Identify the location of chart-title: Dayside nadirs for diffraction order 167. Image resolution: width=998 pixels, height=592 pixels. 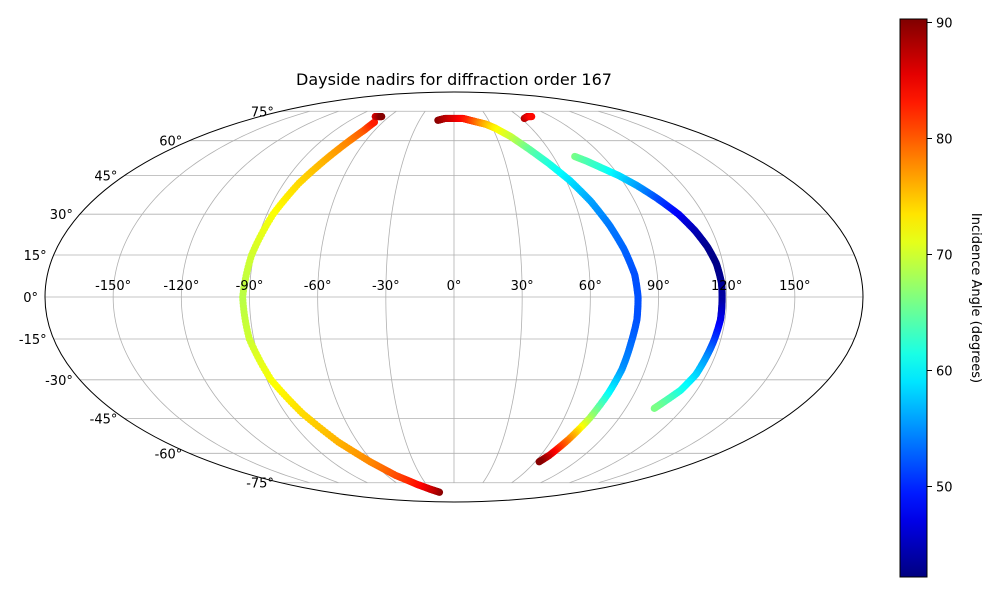
(454, 79).